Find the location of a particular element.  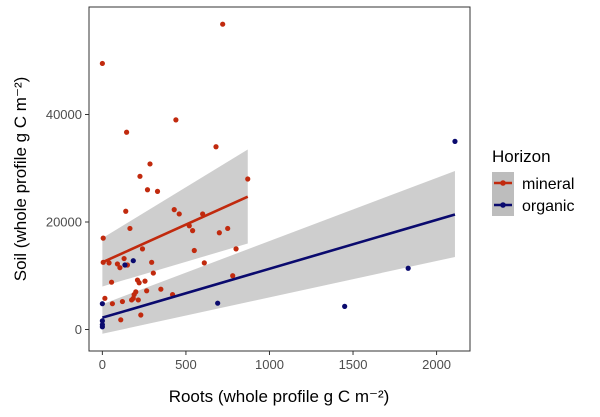

x-axis-ticks: 0 500 1000 1500 2000 is located at coordinates (275, 361).